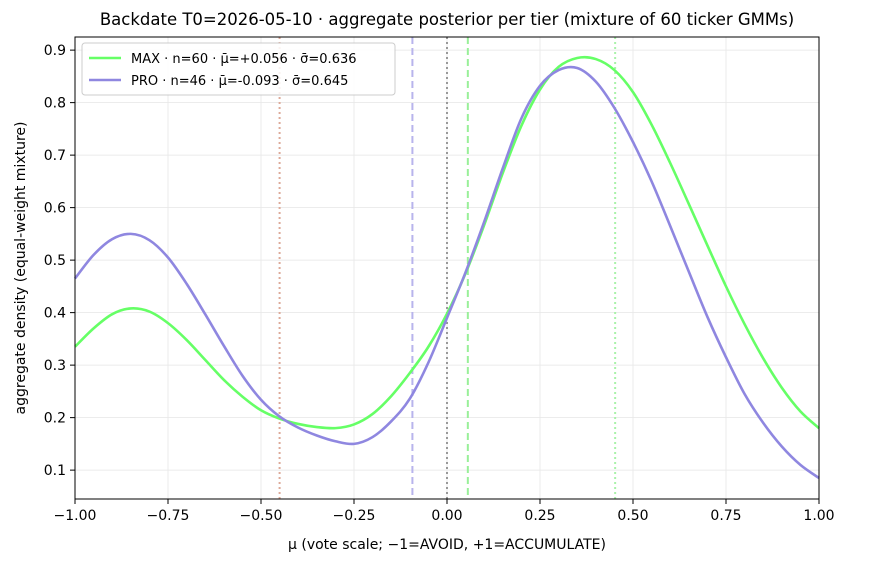 This screenshot has width=881, height=565. I want to click on x-tick-label: 0.50, so click(632, 516).